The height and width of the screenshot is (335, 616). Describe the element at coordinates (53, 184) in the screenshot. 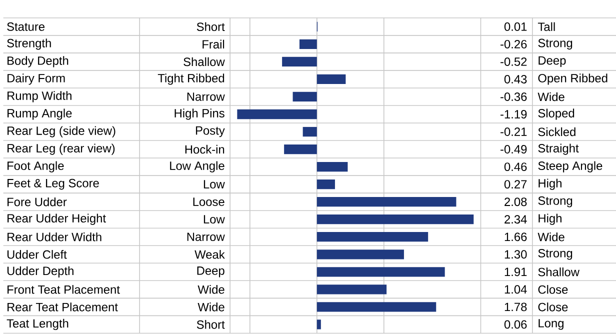

I see `y-tick-label: Feet & Leg Score` at that location.